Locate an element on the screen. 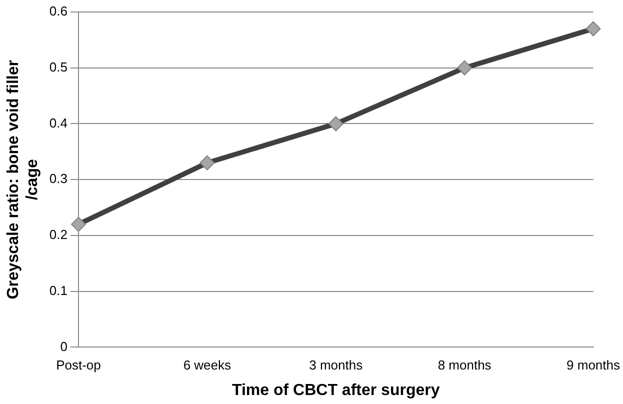 The height and width of the screenshot is (404, 623). y-tick-label: 0.3 is located at coordinates (58, 178).